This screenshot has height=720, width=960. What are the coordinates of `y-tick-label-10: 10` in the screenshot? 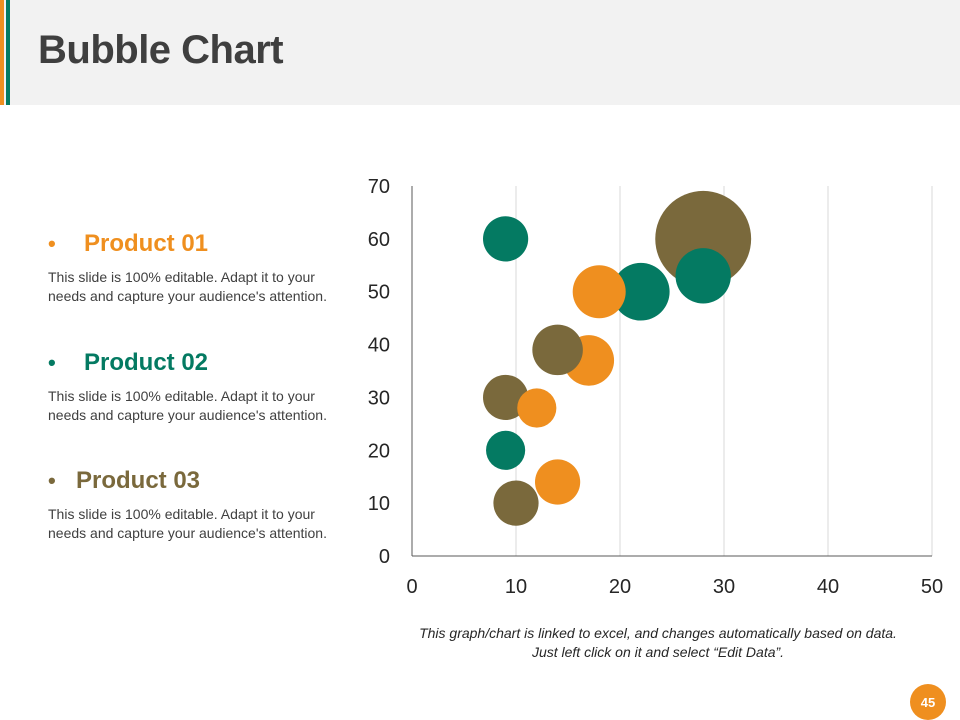 It's located at (379, 504).